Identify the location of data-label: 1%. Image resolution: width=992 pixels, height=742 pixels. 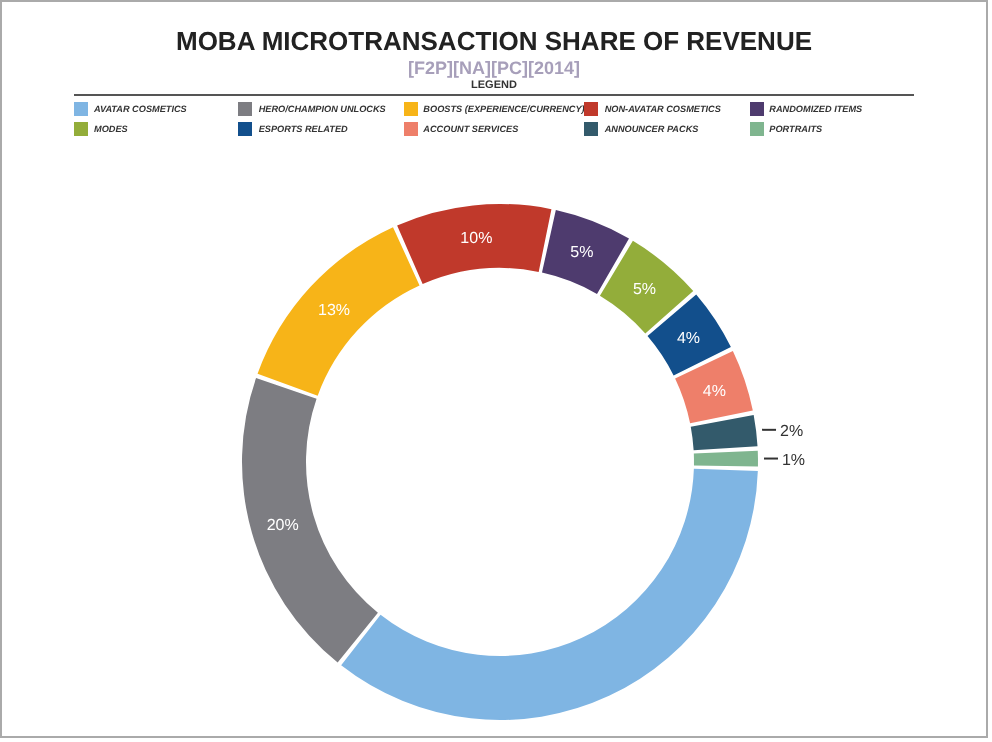
(793, 459).